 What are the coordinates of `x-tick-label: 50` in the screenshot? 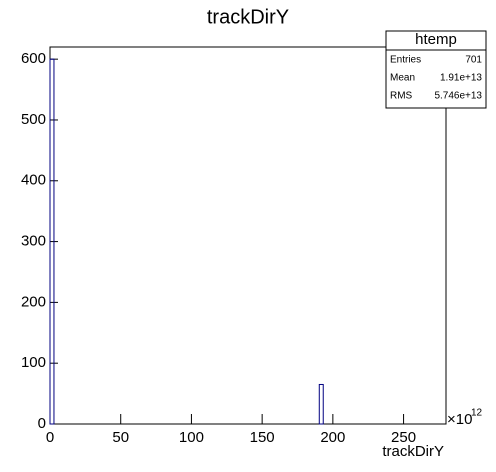 It's located at (120, 437).